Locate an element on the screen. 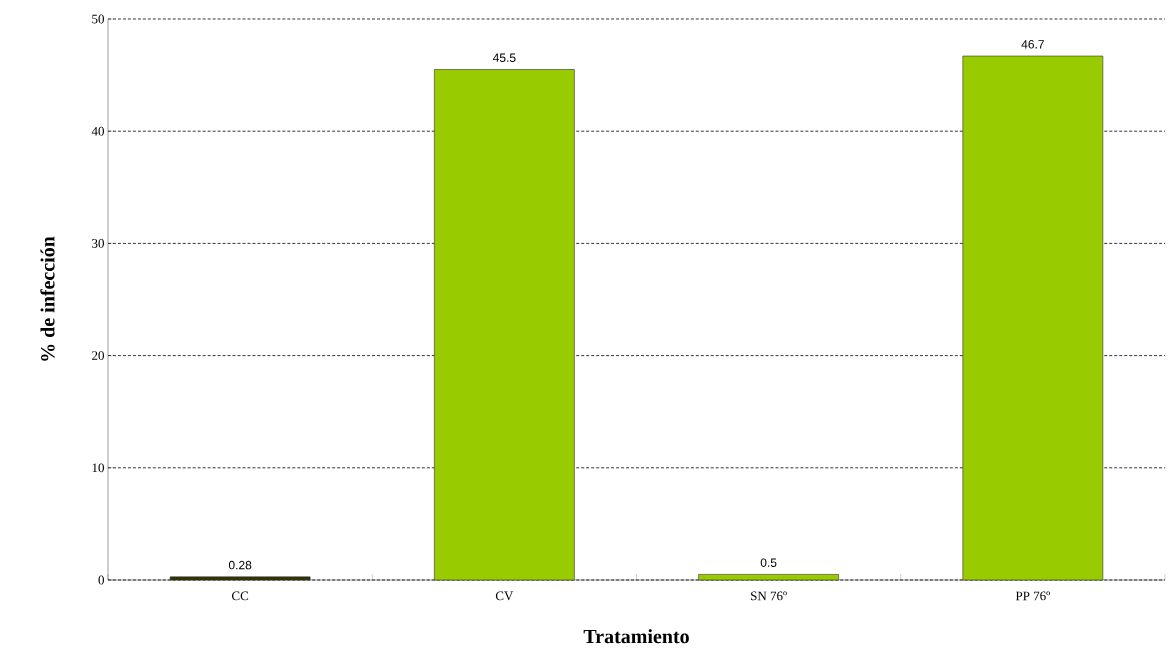 The image size is (1171, 668). data-label: 45.5 is located at coordinates (504, 57).